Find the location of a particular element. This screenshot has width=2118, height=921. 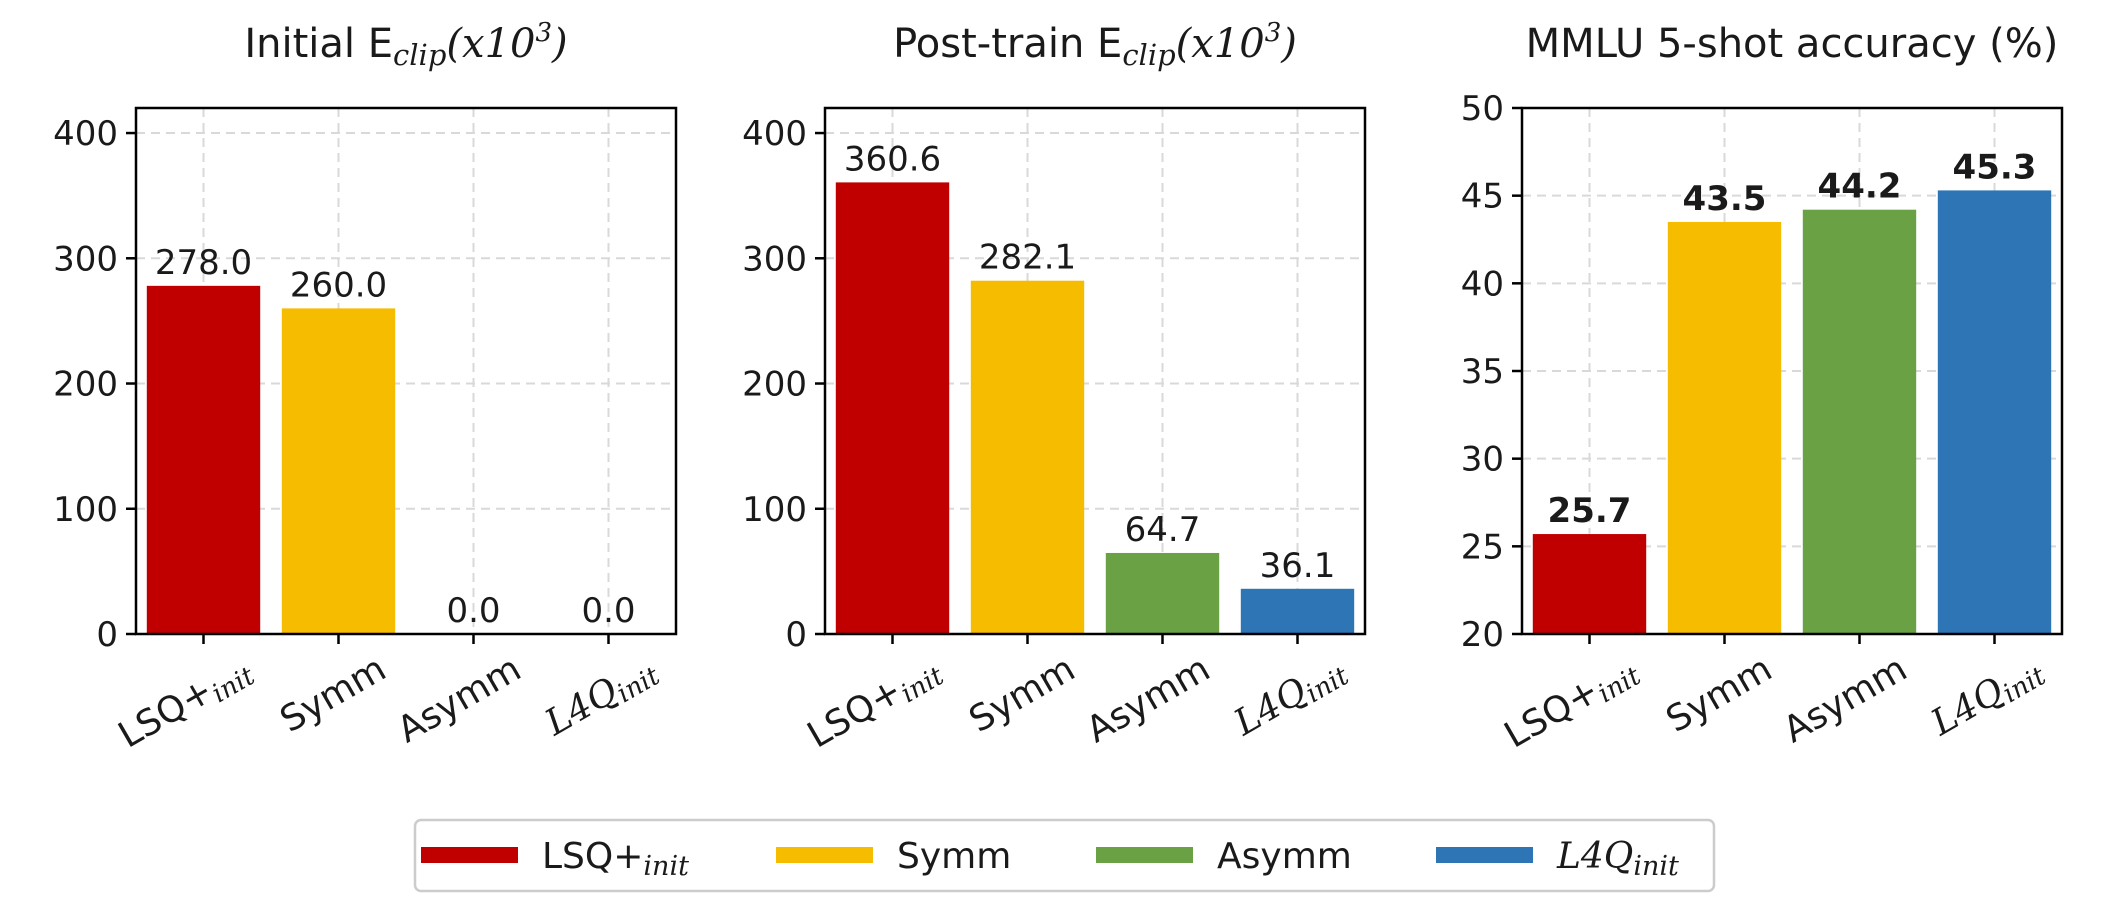

y-tick-label: 40 is located at coordinates (1482, 284).